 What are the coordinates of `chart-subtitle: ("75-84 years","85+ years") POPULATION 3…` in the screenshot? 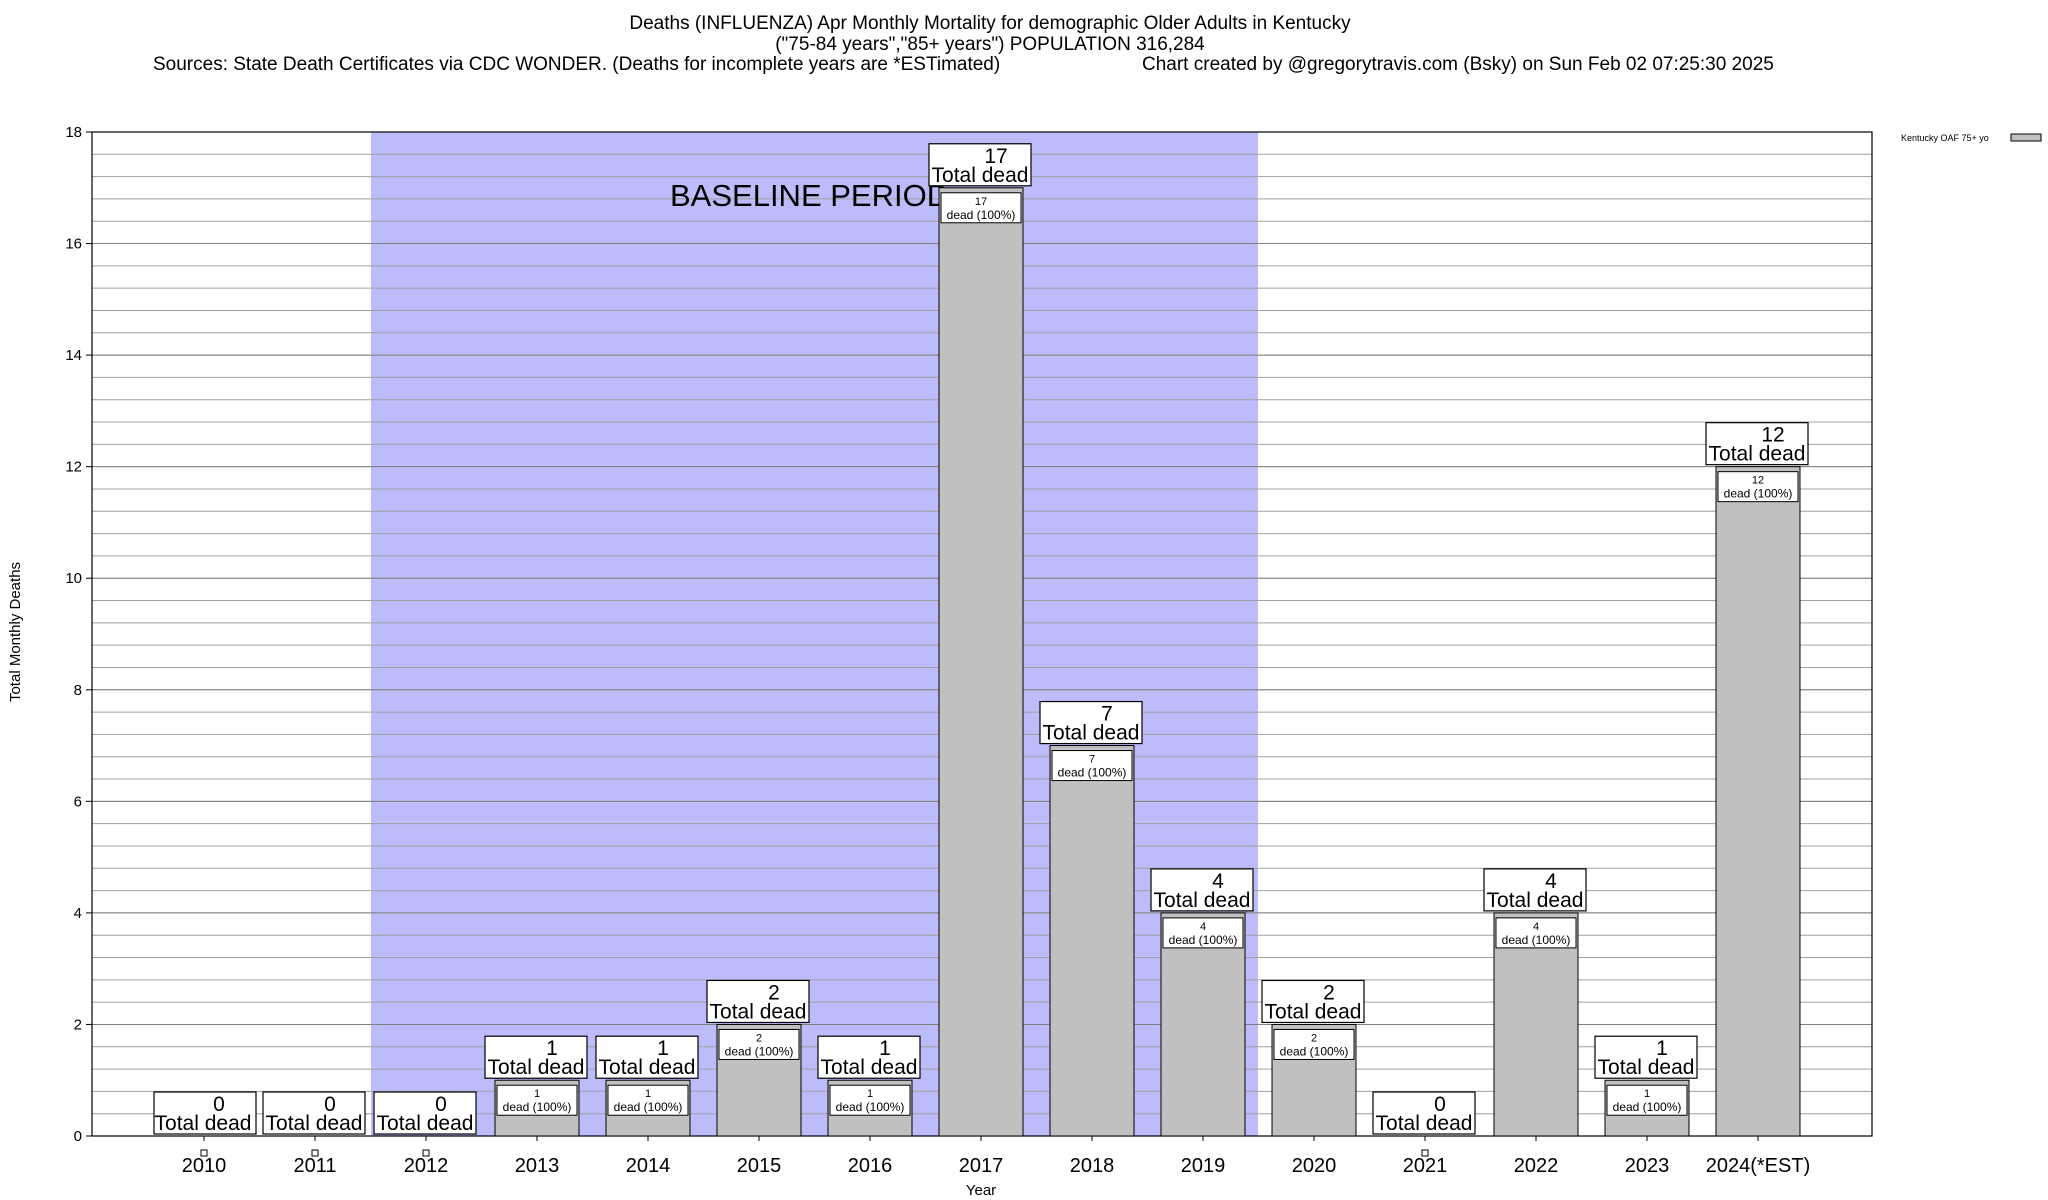 It's located at (990, 44).